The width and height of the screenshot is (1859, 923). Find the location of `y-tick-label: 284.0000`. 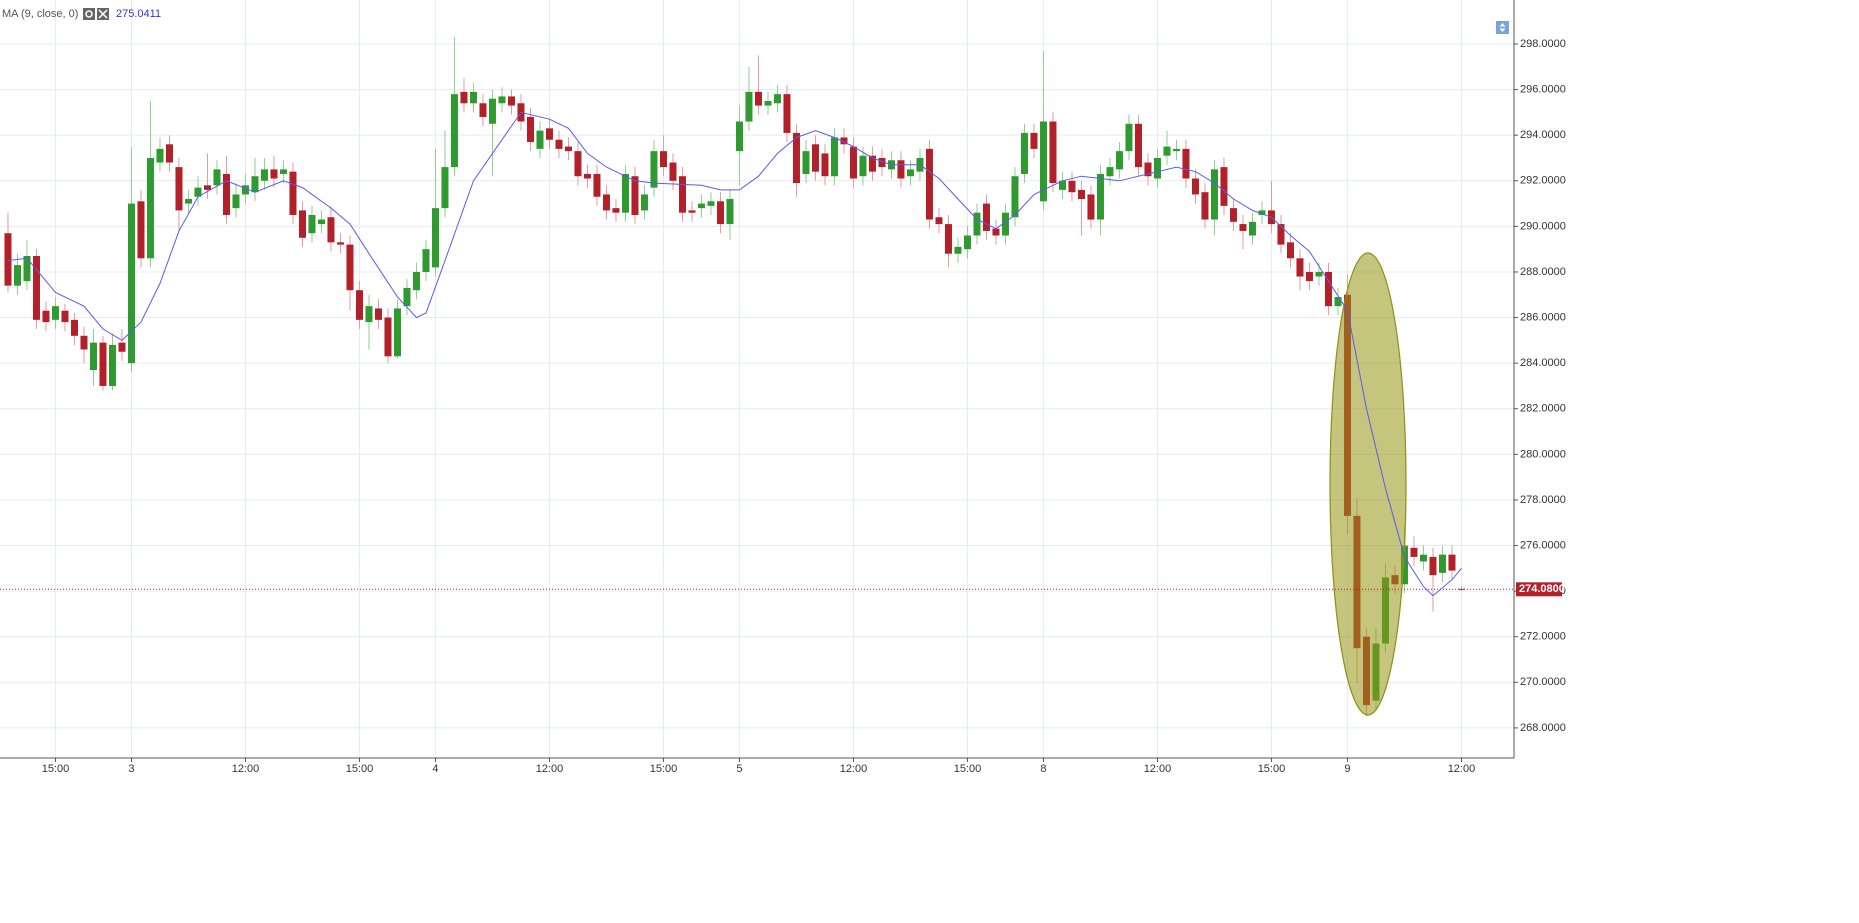

y-tick-label: 284.0000 is located at coordinates (1543, 363).